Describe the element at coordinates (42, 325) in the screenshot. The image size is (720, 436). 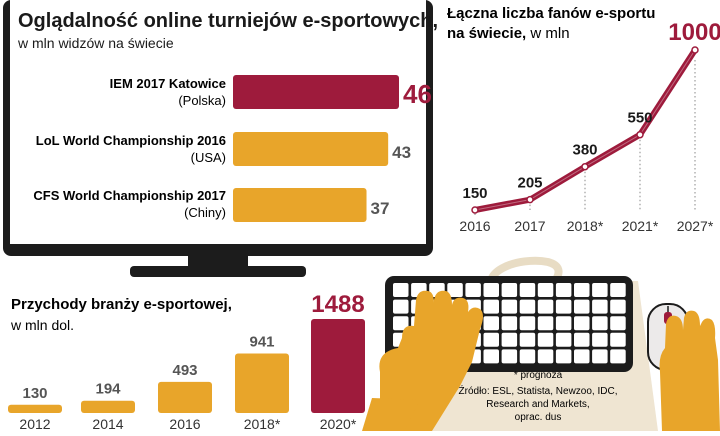
I see `revenue-subtitle: w mln dol.` at that location.